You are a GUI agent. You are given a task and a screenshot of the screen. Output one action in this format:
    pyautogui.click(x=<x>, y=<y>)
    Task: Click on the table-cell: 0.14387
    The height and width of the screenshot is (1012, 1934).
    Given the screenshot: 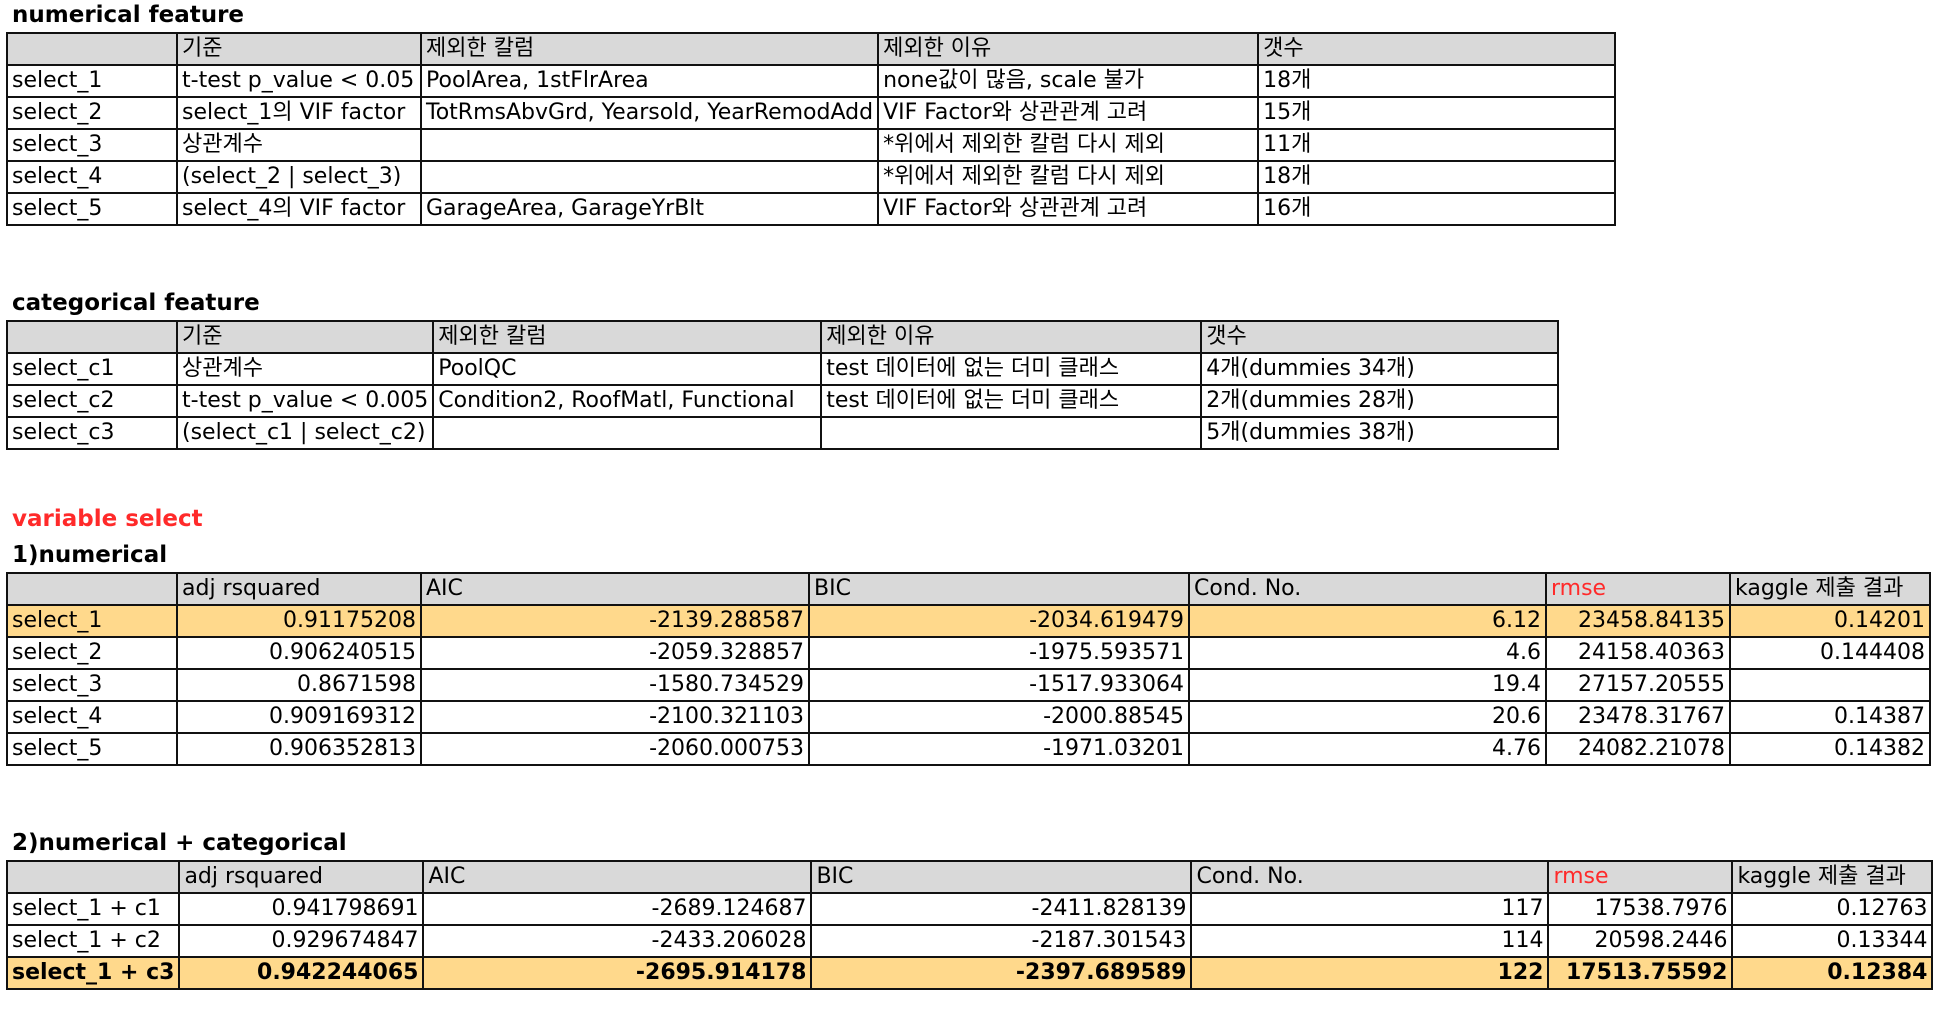 What is the action you would take?
    pyautogui.click(x=1830, y=717)
    